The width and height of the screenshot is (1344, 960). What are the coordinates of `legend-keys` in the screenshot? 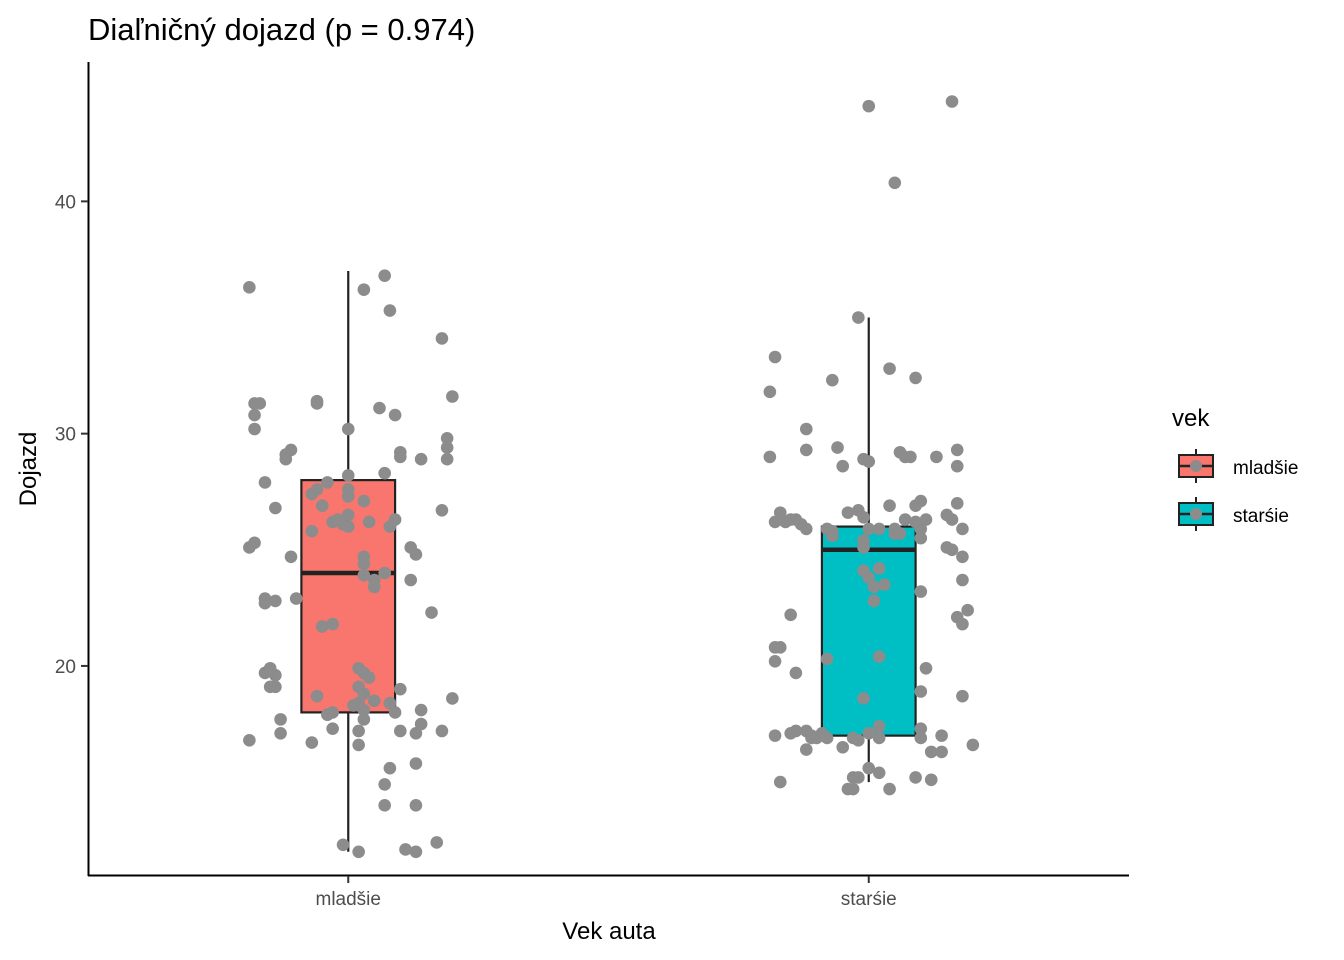 It's located at (1196, 490).